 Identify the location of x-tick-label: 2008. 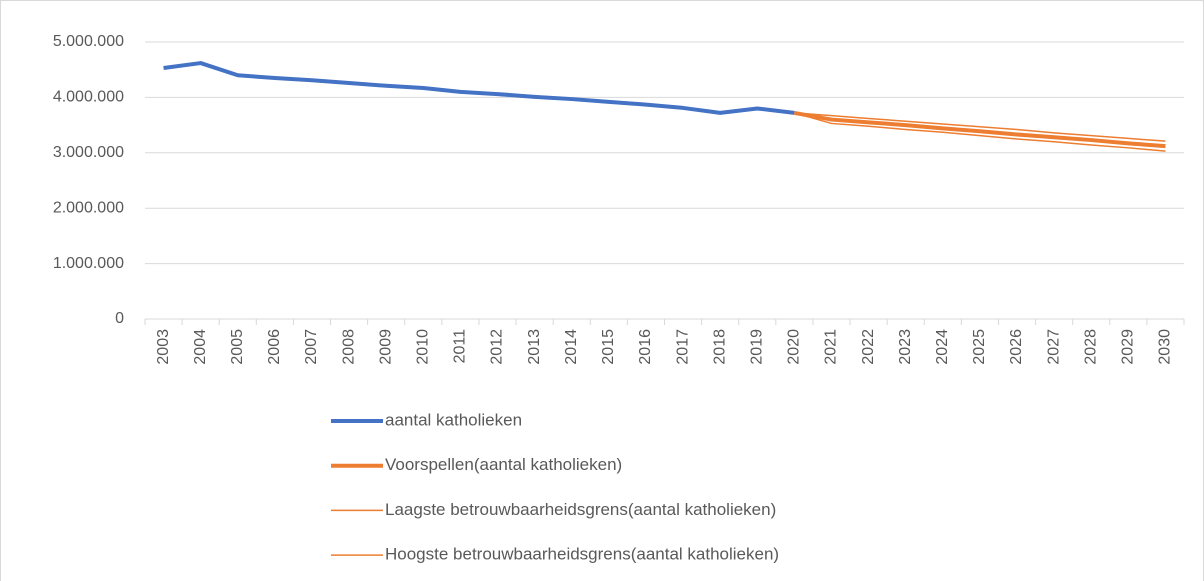
(348, 347).